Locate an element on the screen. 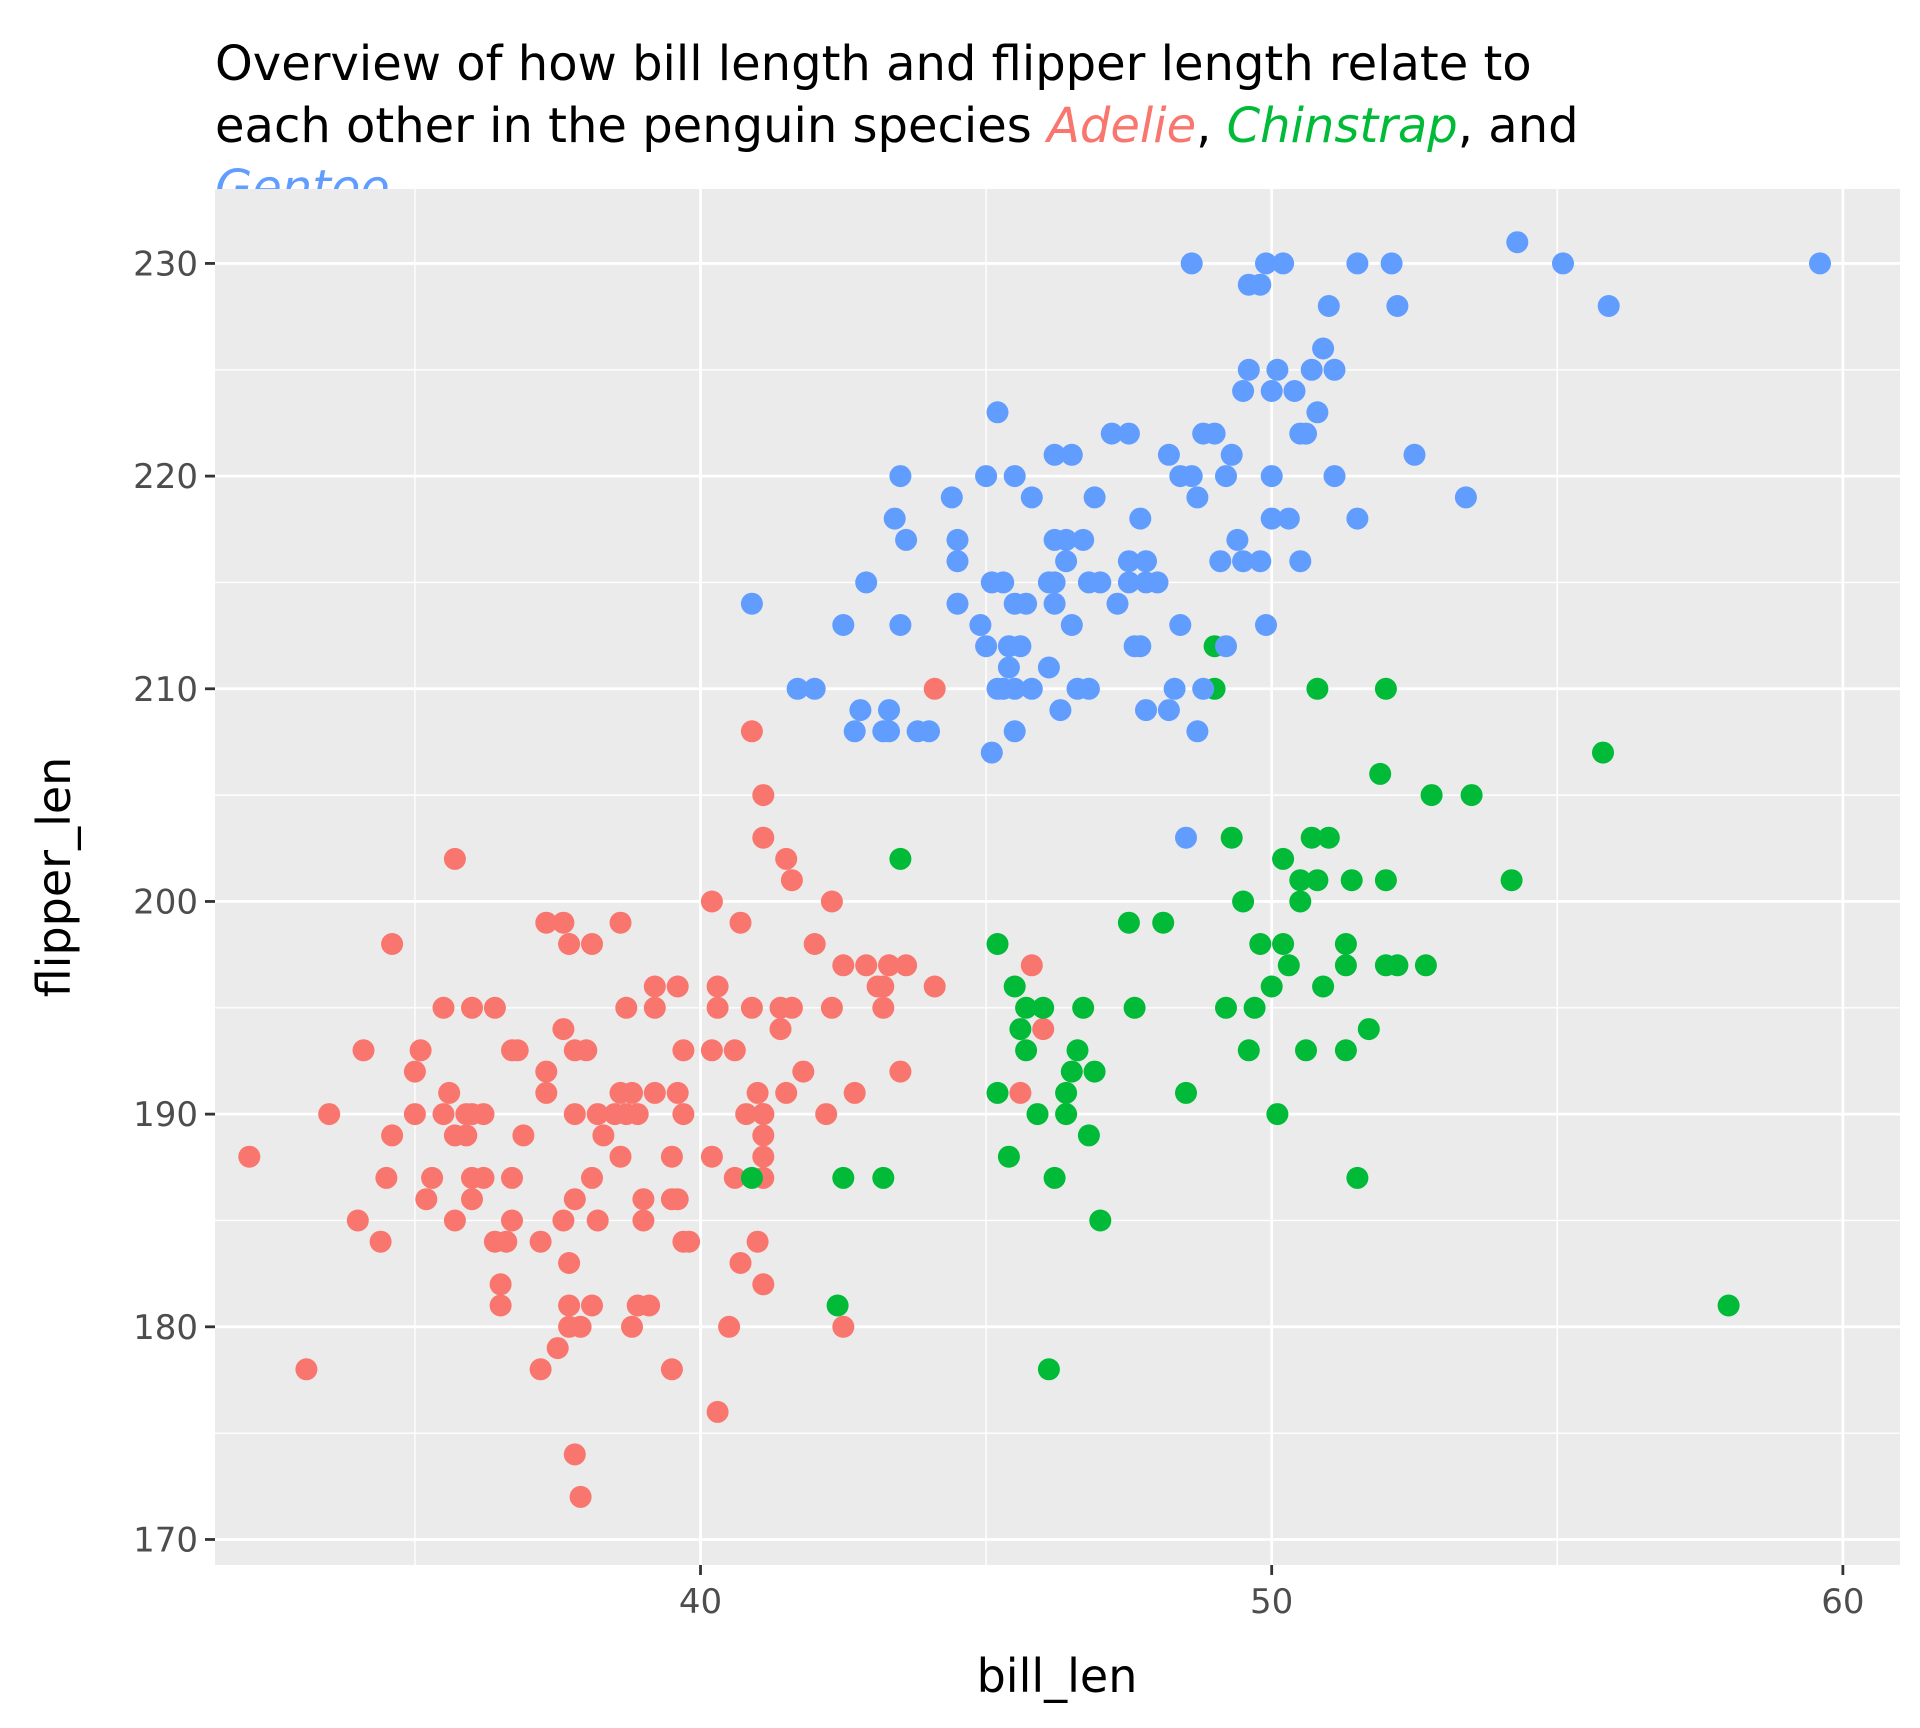  y-tick-label: 180 is located at coordinates (165, 1328).